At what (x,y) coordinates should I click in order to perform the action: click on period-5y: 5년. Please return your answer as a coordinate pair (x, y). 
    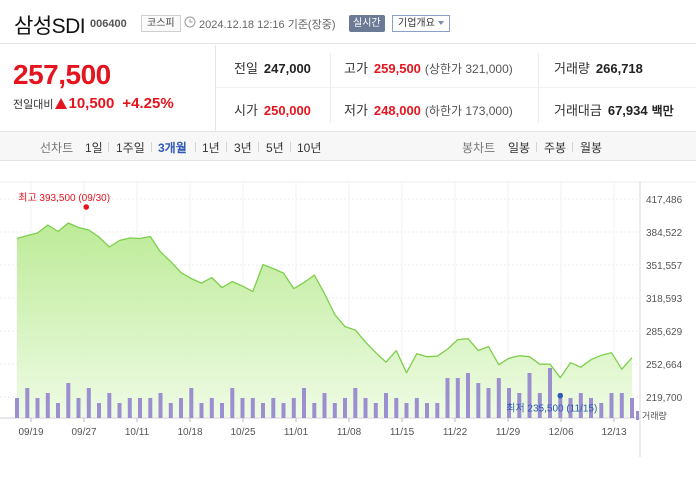
    Looking at the image, I should click on (275, 148).